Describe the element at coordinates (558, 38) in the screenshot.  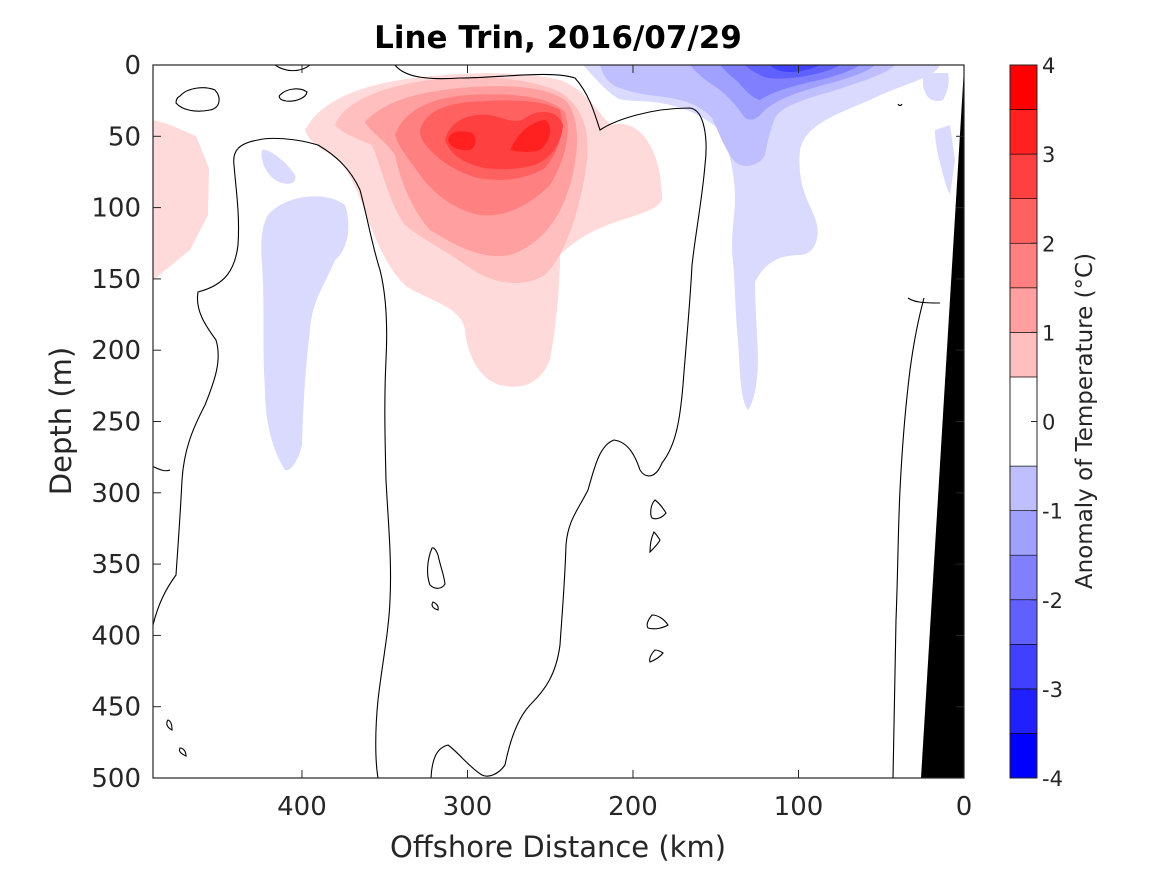
I see `chart-title: Line Trin, 2016/07/29` at that location.